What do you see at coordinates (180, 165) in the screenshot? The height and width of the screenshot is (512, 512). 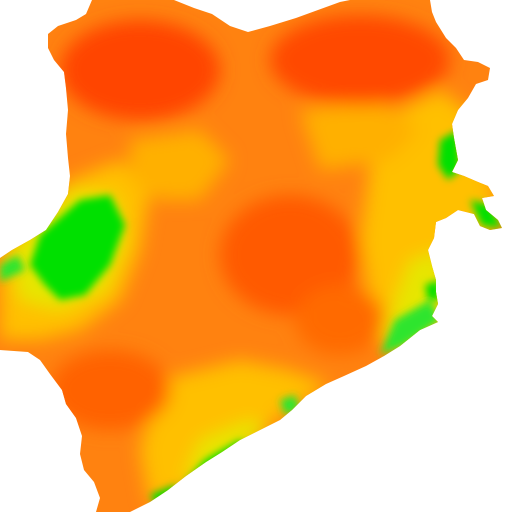 I see `heat-zone-northcentral-yellow` at bounding box center [180, 165].